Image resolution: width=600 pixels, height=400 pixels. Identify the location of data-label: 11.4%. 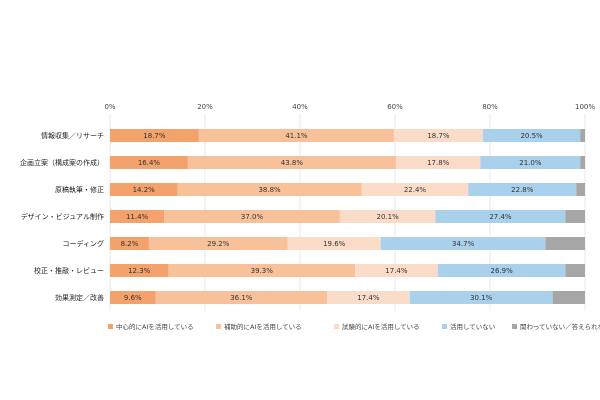
(137, 217).